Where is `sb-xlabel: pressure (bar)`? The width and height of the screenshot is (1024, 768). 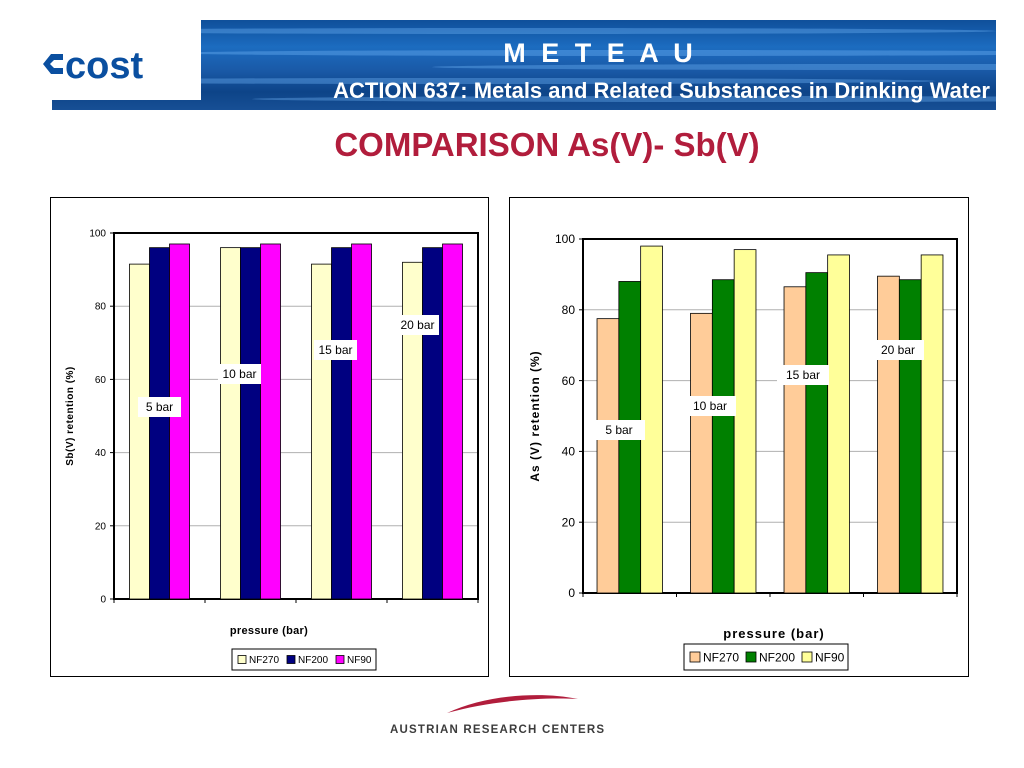
sb-xlabel: pressure (bar) is located at coordinates (269, 631).